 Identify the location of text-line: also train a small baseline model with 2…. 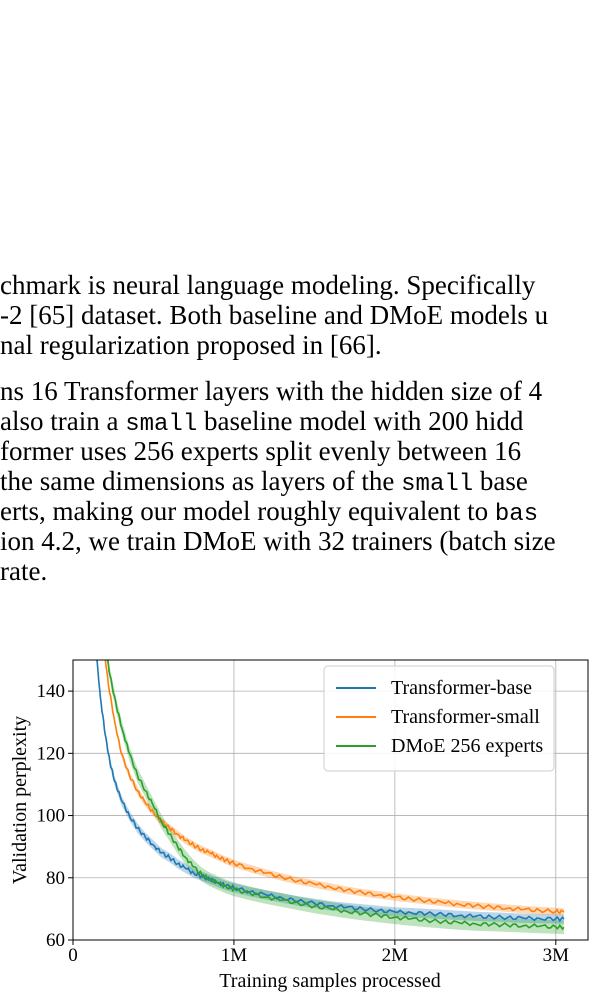
(300, 422).